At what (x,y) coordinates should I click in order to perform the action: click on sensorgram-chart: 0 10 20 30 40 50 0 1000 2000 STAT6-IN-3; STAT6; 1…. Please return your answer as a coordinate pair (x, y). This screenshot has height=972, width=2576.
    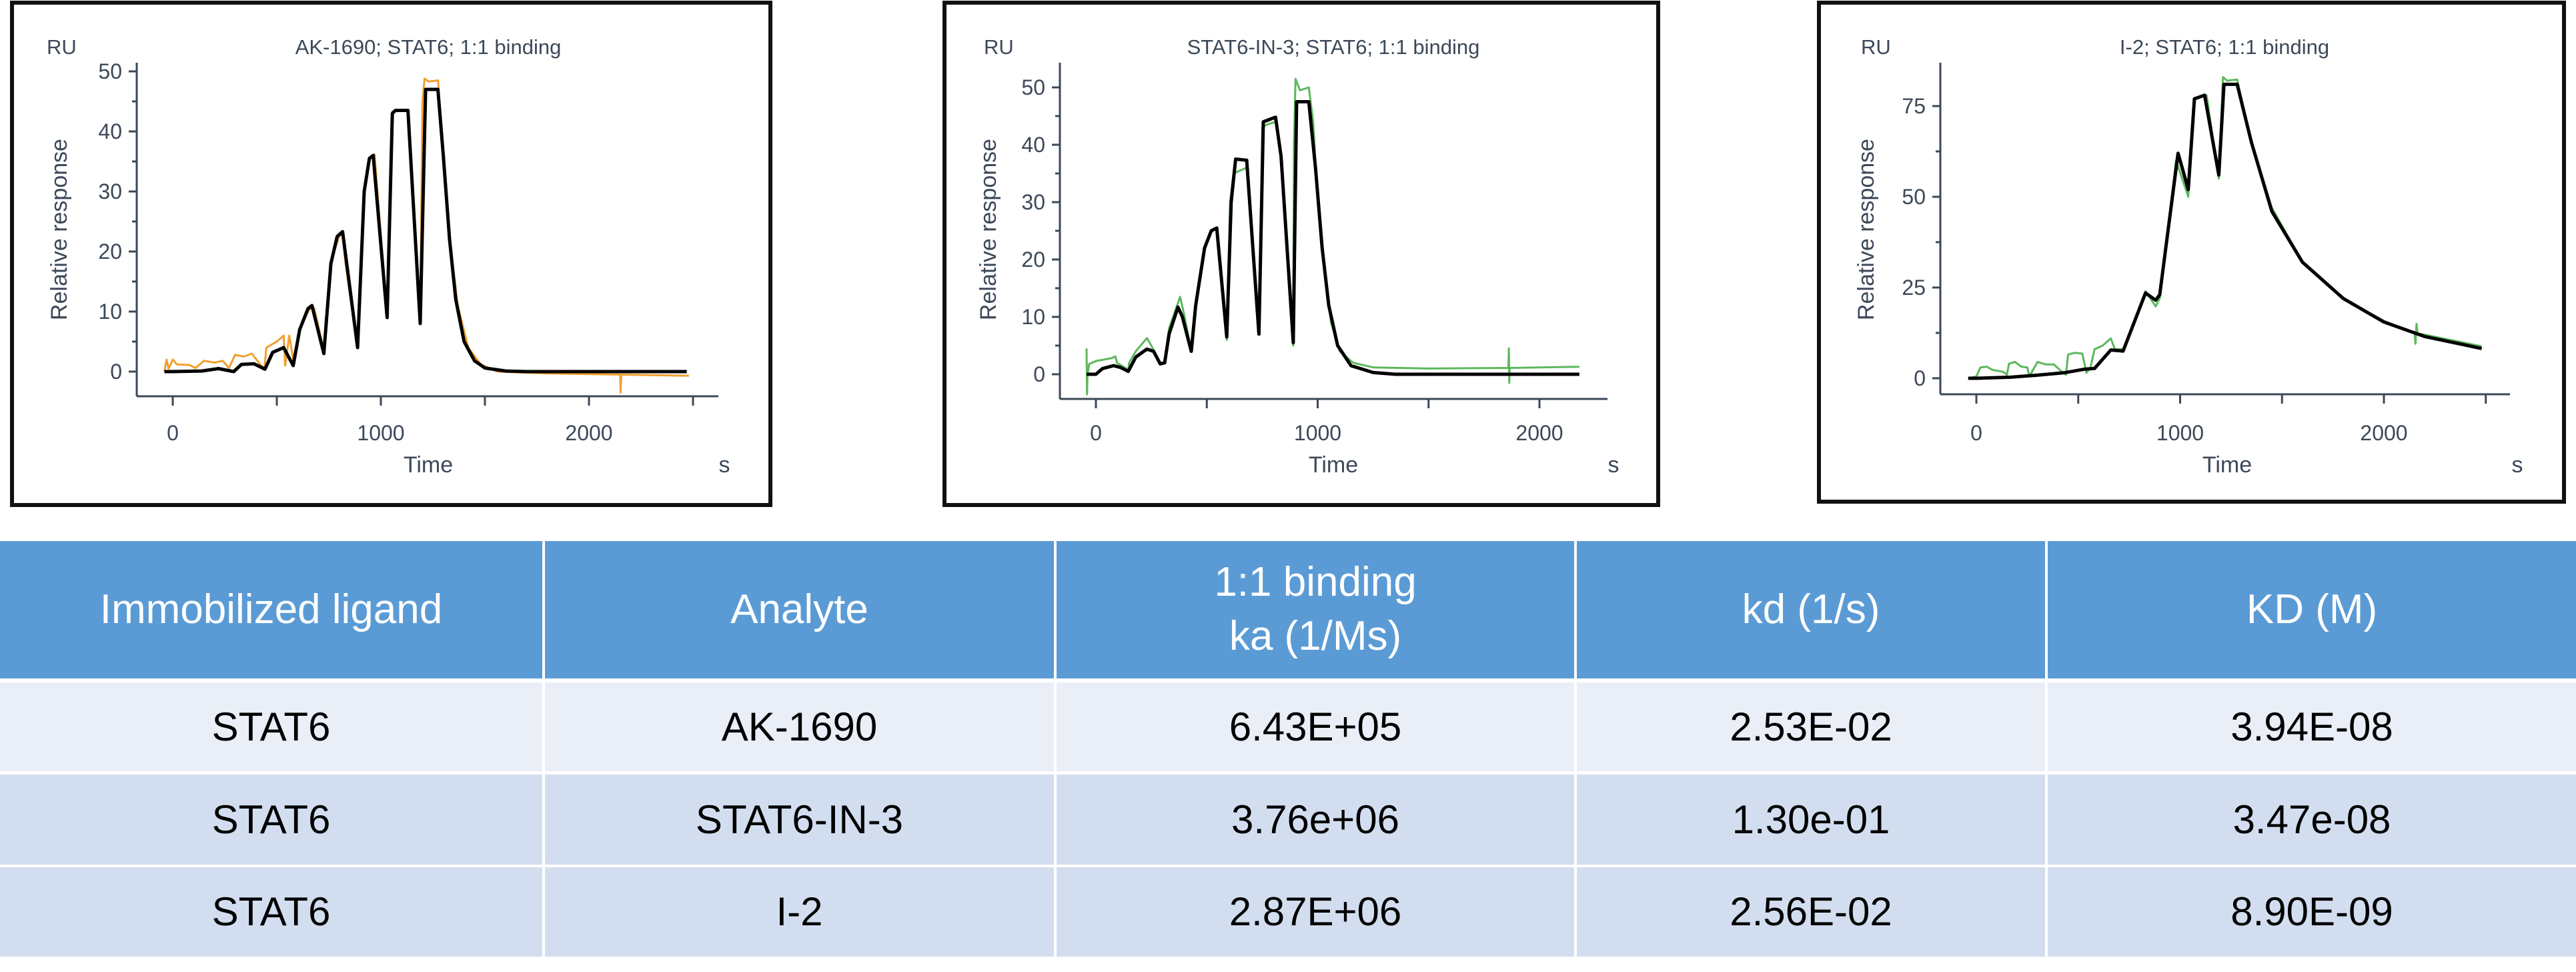
    Looking at the image, I should click on (1301, 254).